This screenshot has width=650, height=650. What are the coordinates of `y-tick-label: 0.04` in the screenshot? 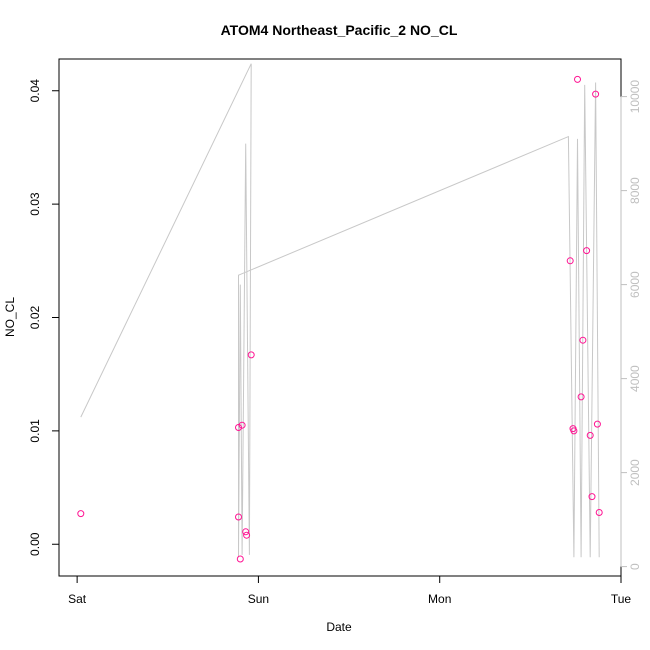 It's located at (35, 91).